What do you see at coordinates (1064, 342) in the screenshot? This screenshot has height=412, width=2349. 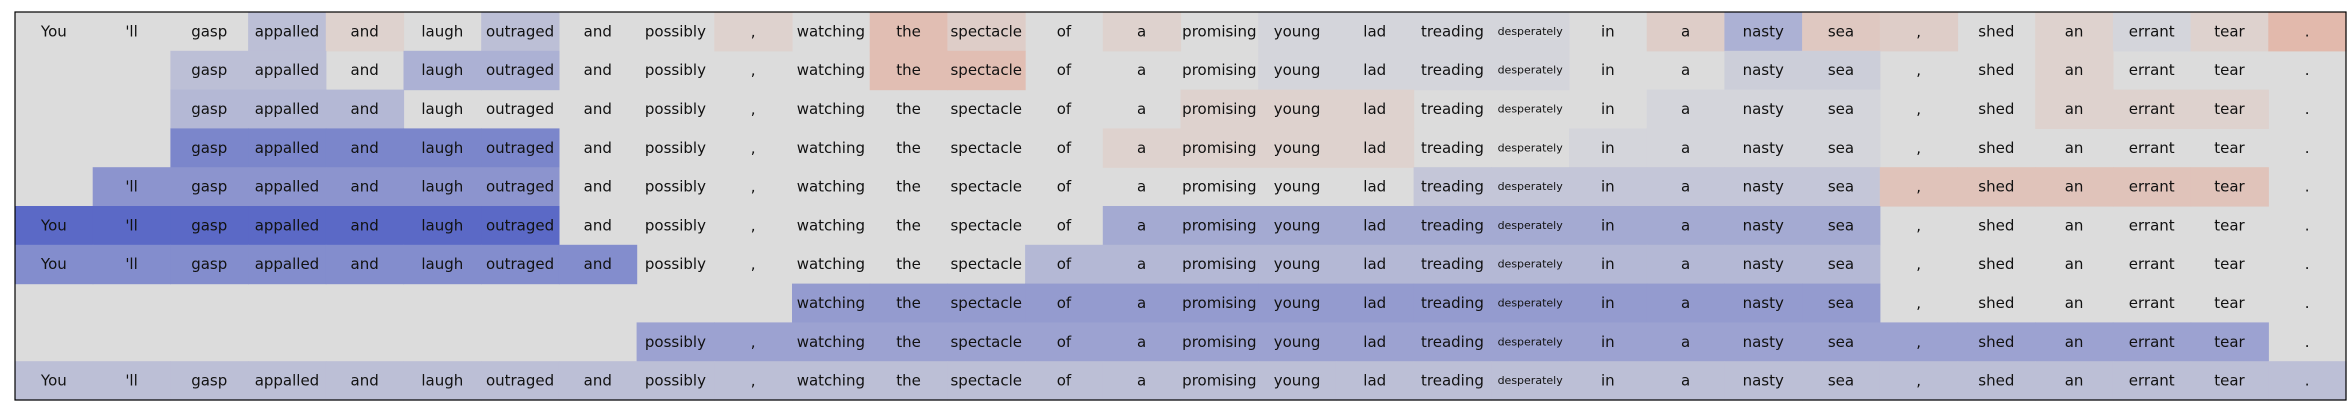 I see `token-label-r8-c13: of` at bounding box center [1064, 342].